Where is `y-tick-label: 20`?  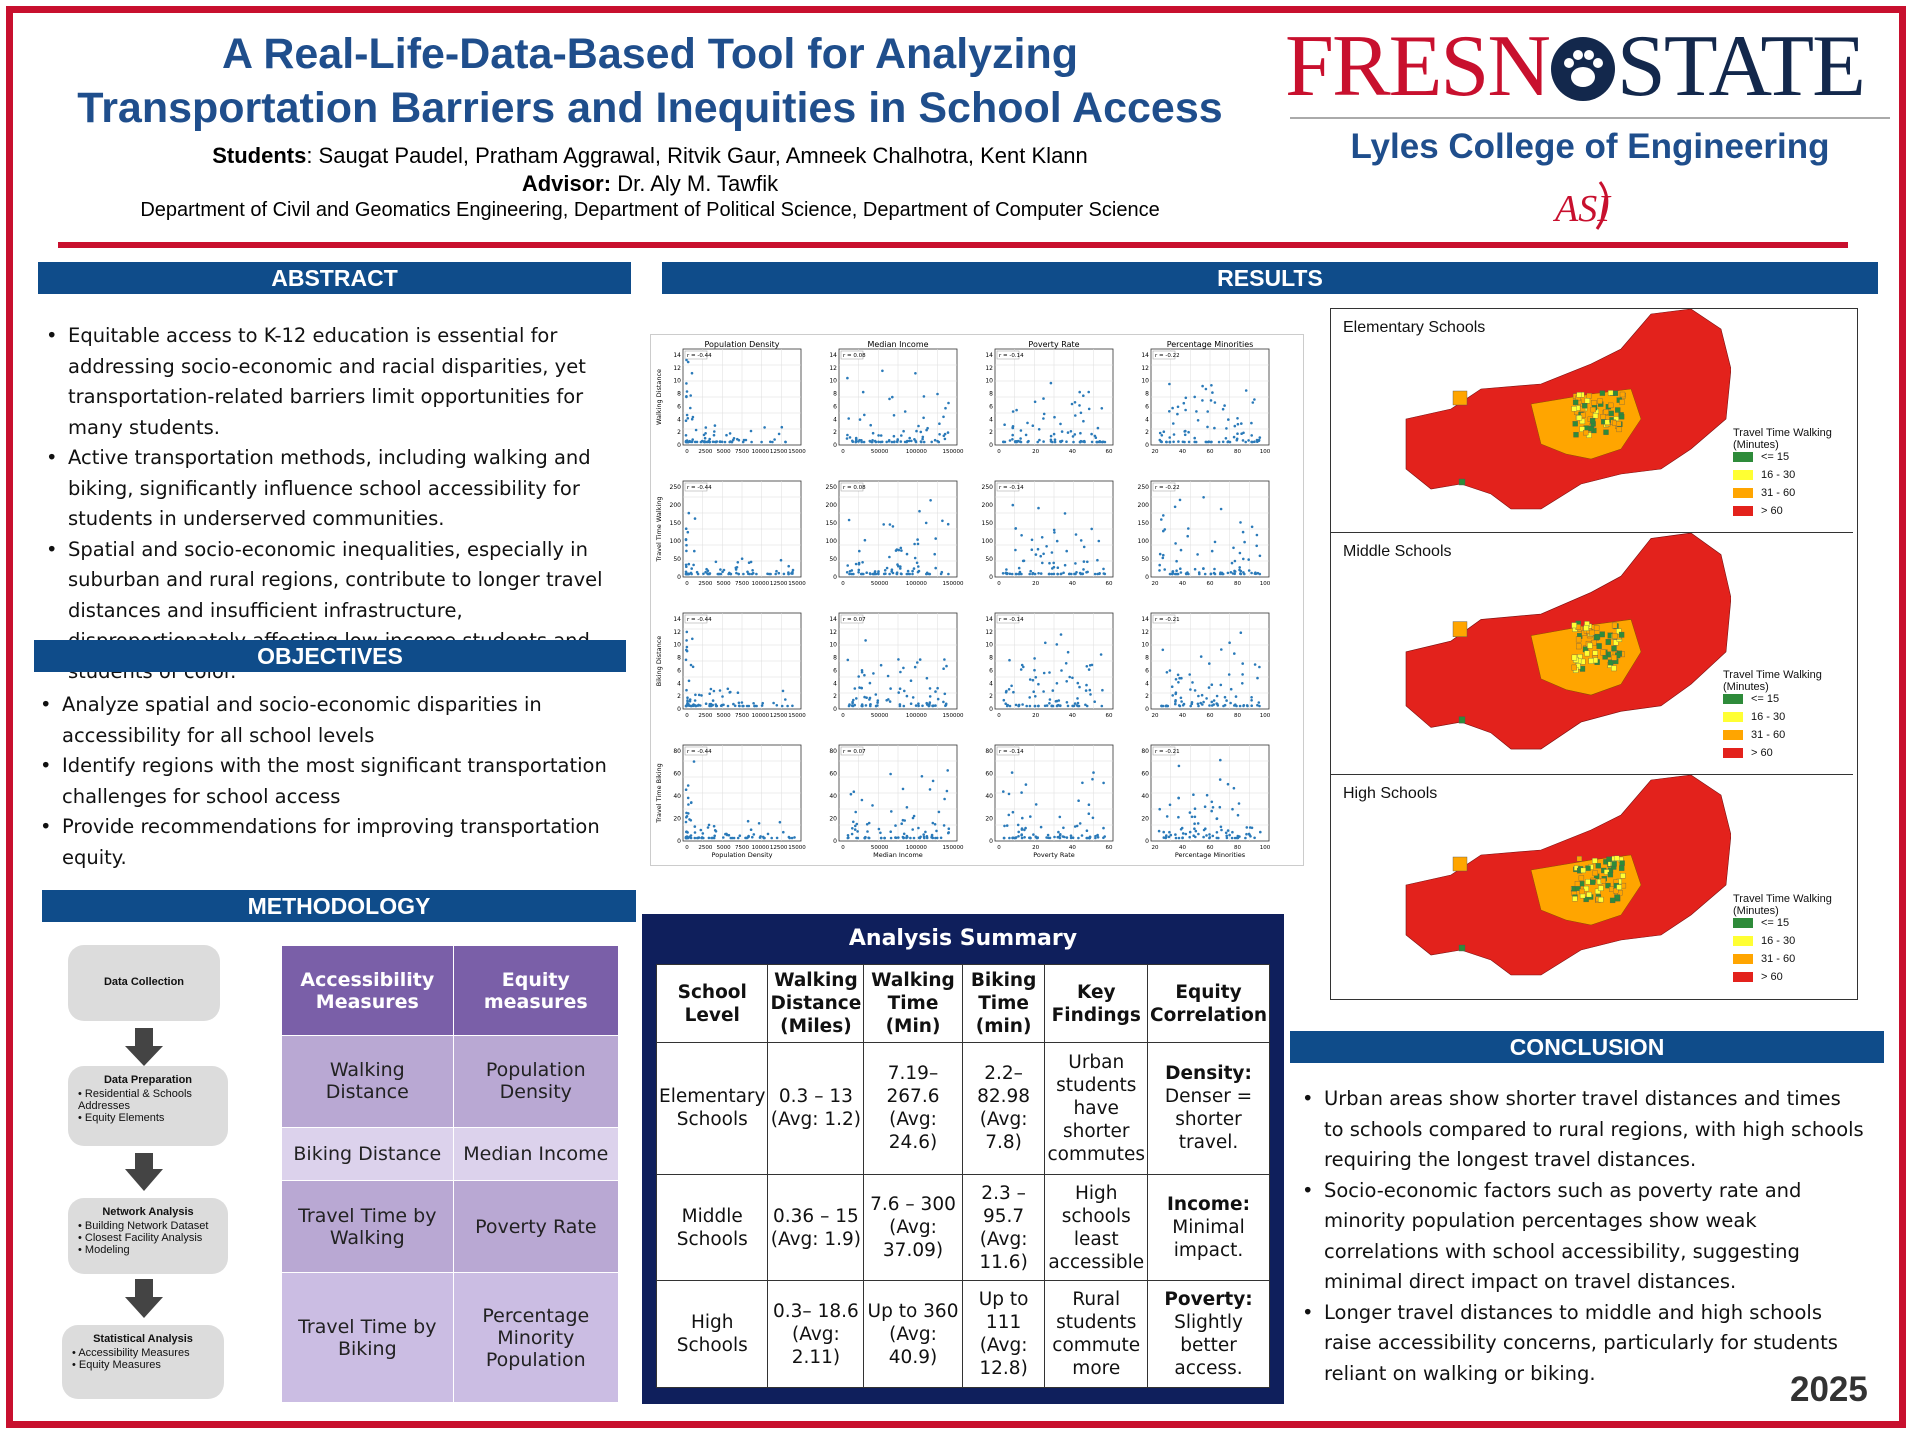
y-tick-label: 20 is located at coordinates (677, 819).